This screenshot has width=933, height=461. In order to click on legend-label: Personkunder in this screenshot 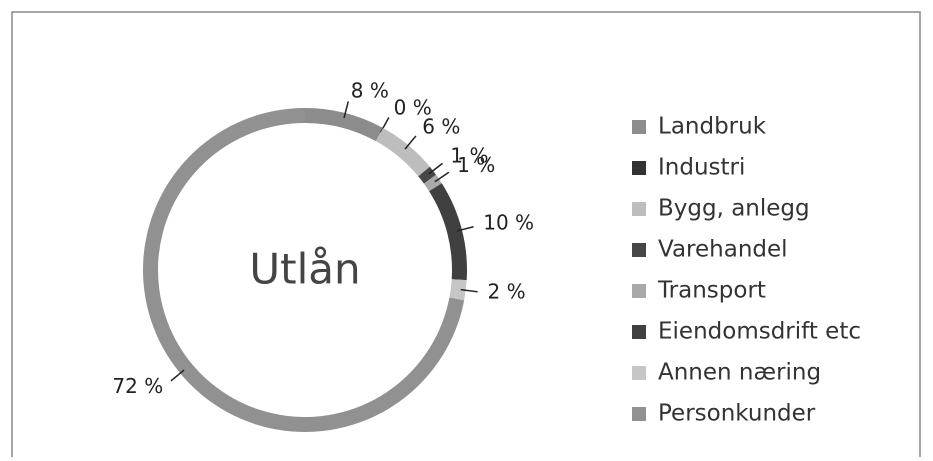, I will do `click(737, 414)`.